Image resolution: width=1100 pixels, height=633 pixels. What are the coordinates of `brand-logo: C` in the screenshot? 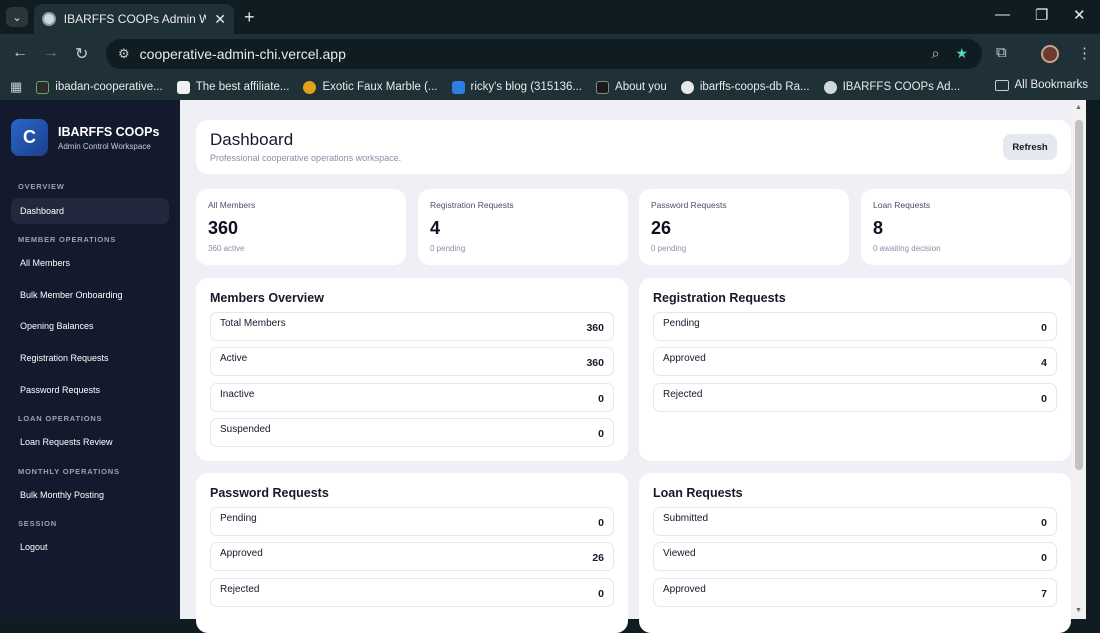 It's located at (29, 137).